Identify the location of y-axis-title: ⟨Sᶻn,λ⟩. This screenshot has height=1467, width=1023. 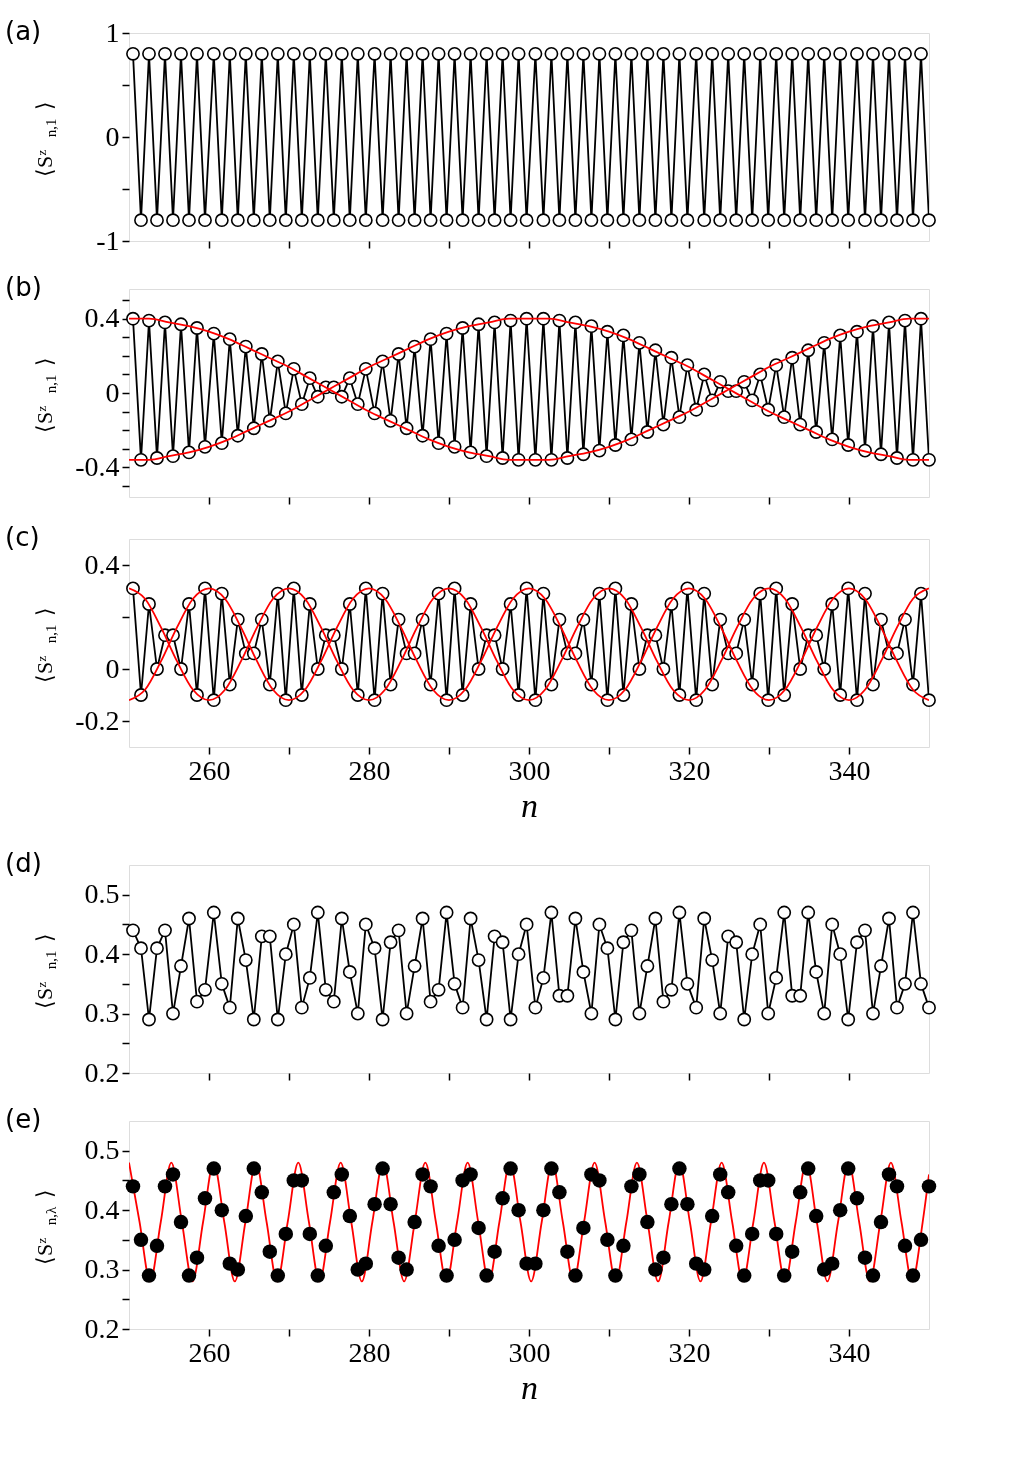
(45, 1227).